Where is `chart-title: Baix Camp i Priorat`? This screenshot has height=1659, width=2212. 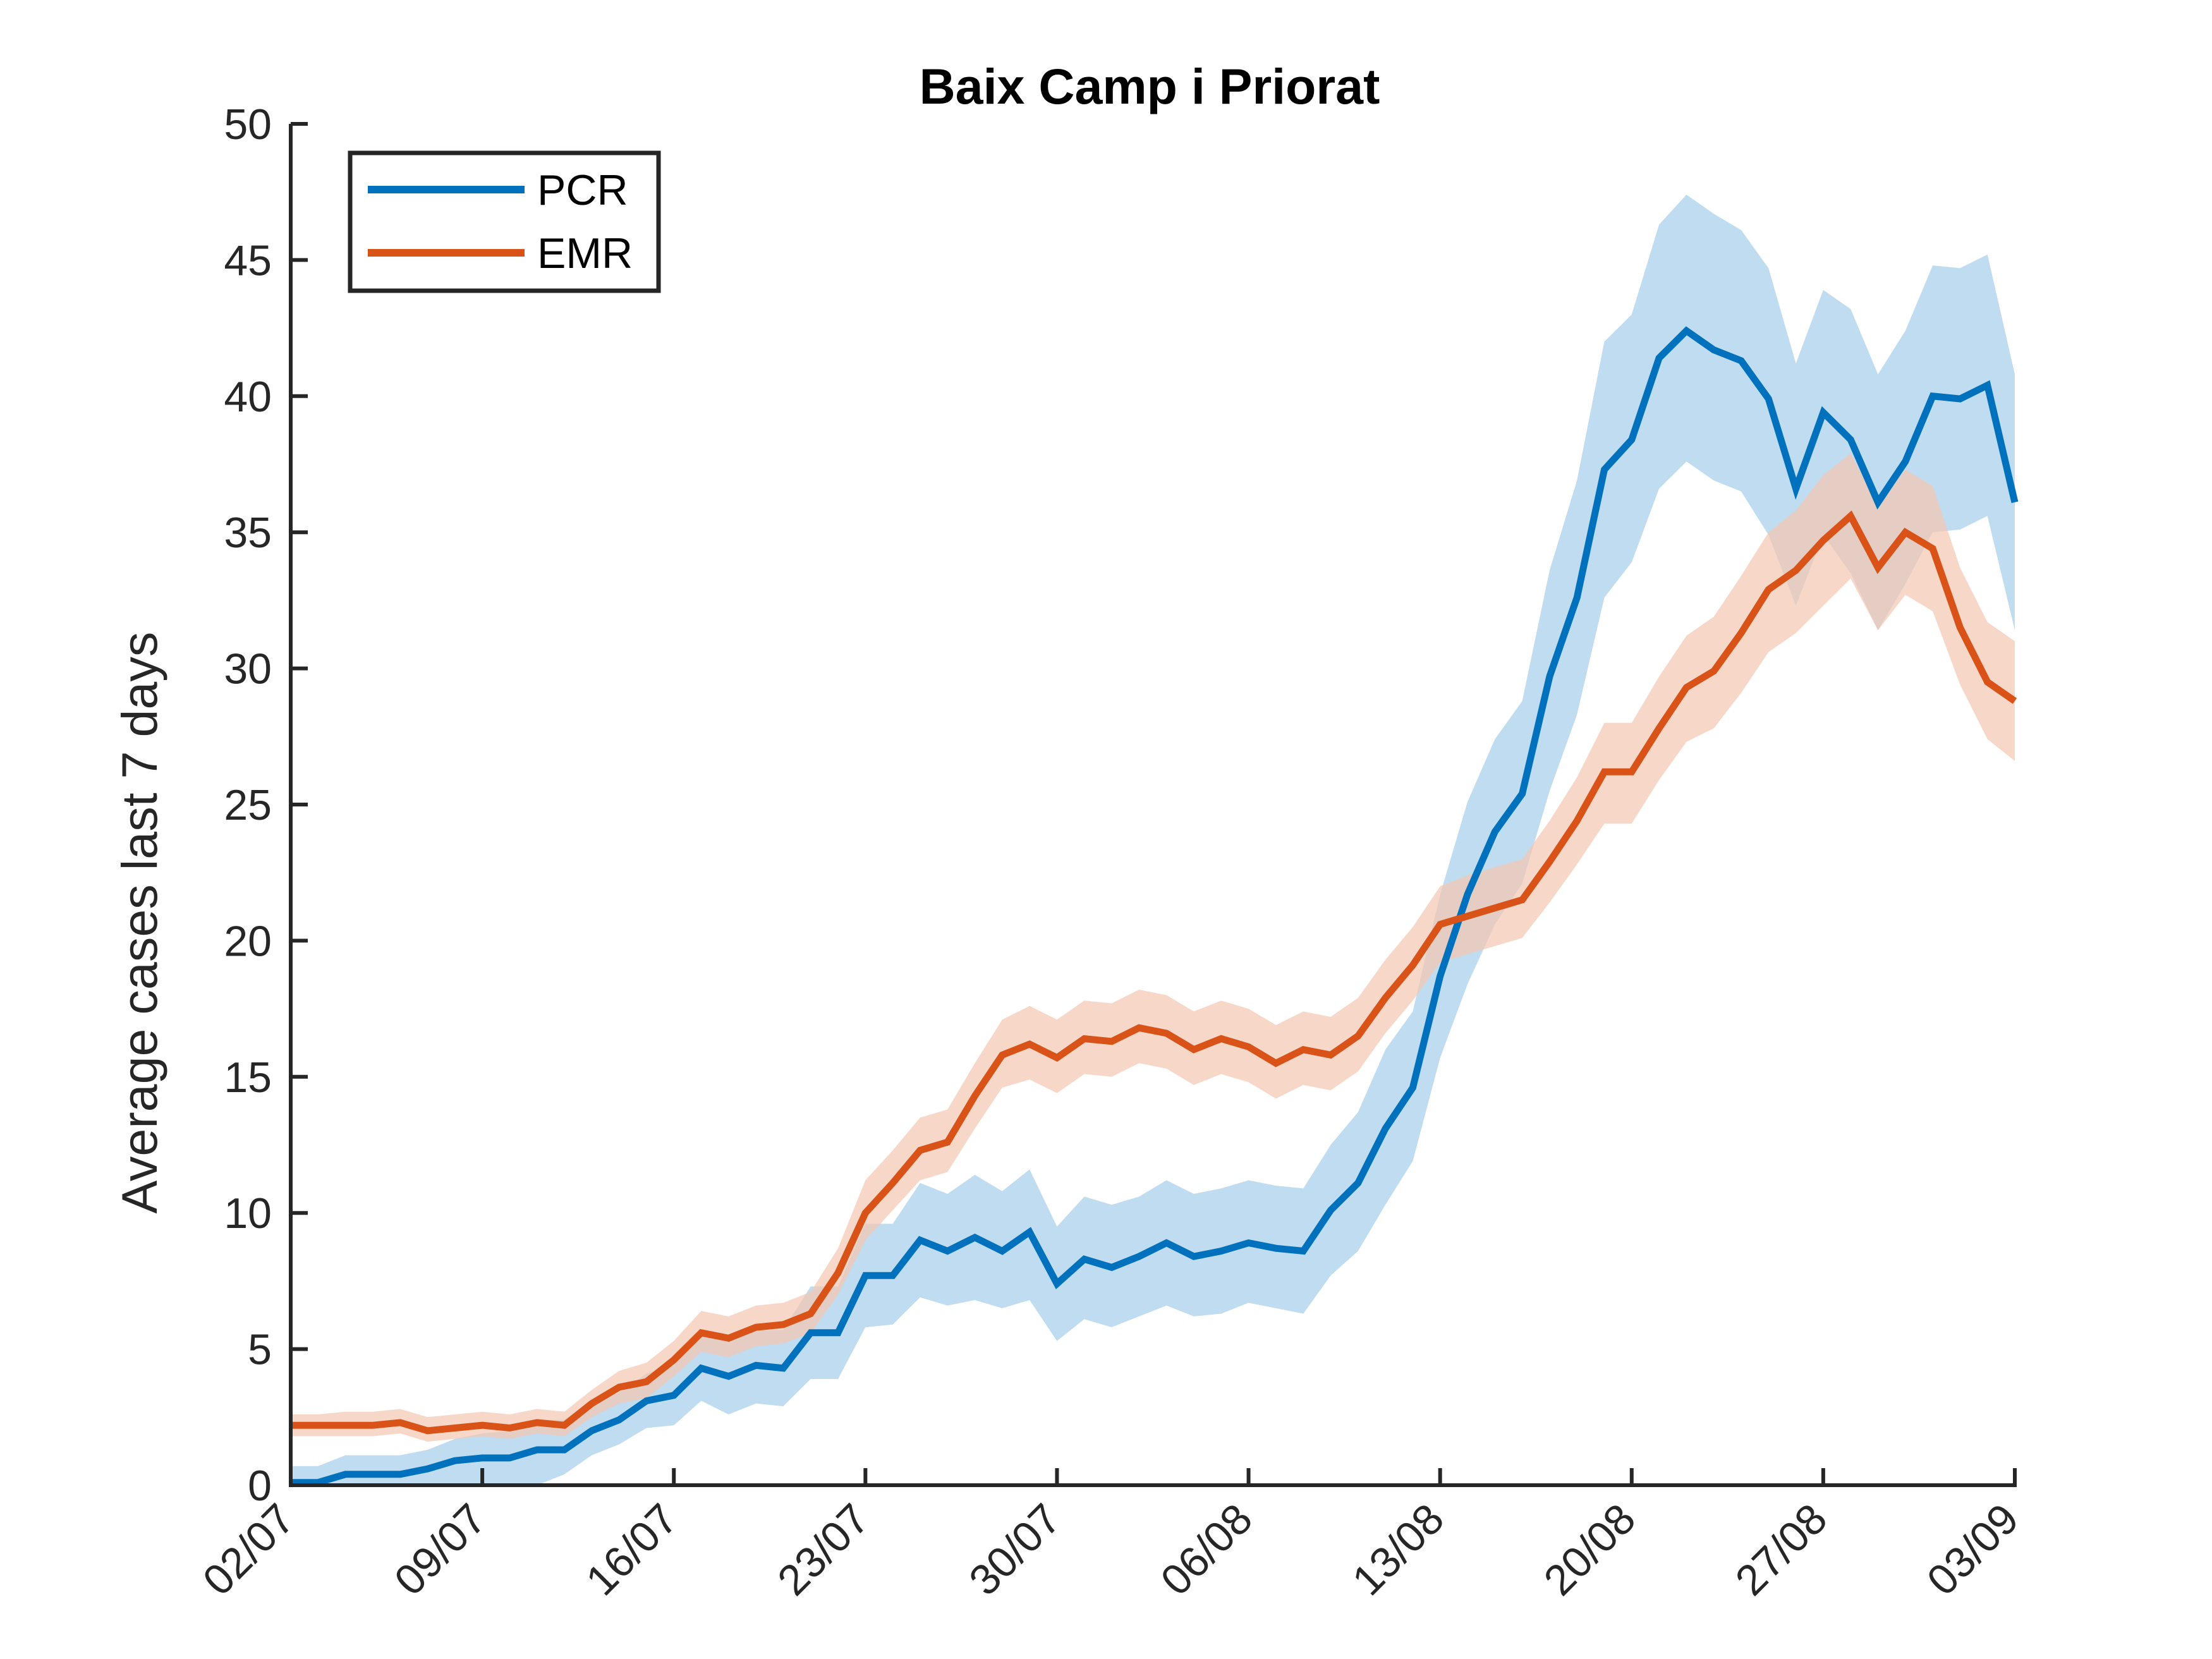 chart-title: Baix Camp i Priorat is located at coordinates (1150, 86).